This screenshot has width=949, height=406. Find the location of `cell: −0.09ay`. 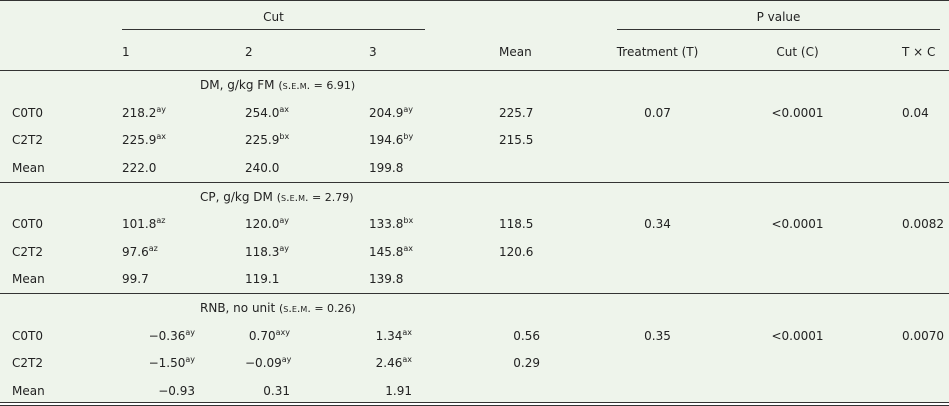

cell: −0.09ay is located at coordinates (300, 364).